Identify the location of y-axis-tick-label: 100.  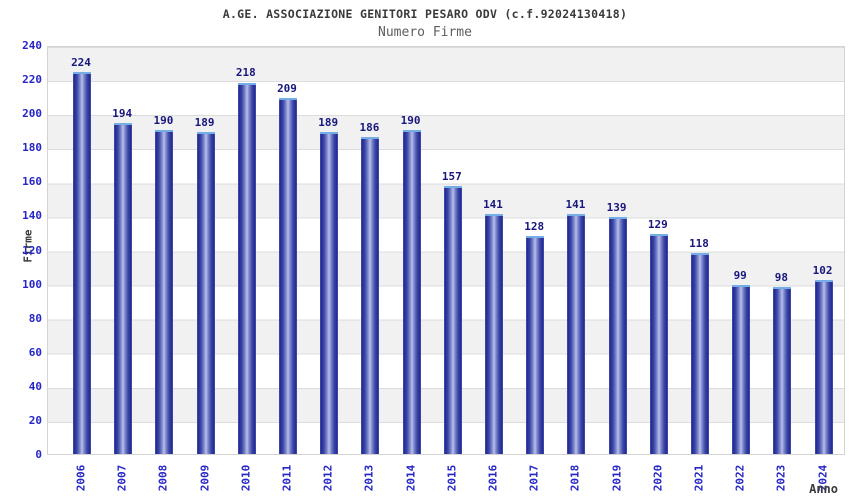
(32, 284).